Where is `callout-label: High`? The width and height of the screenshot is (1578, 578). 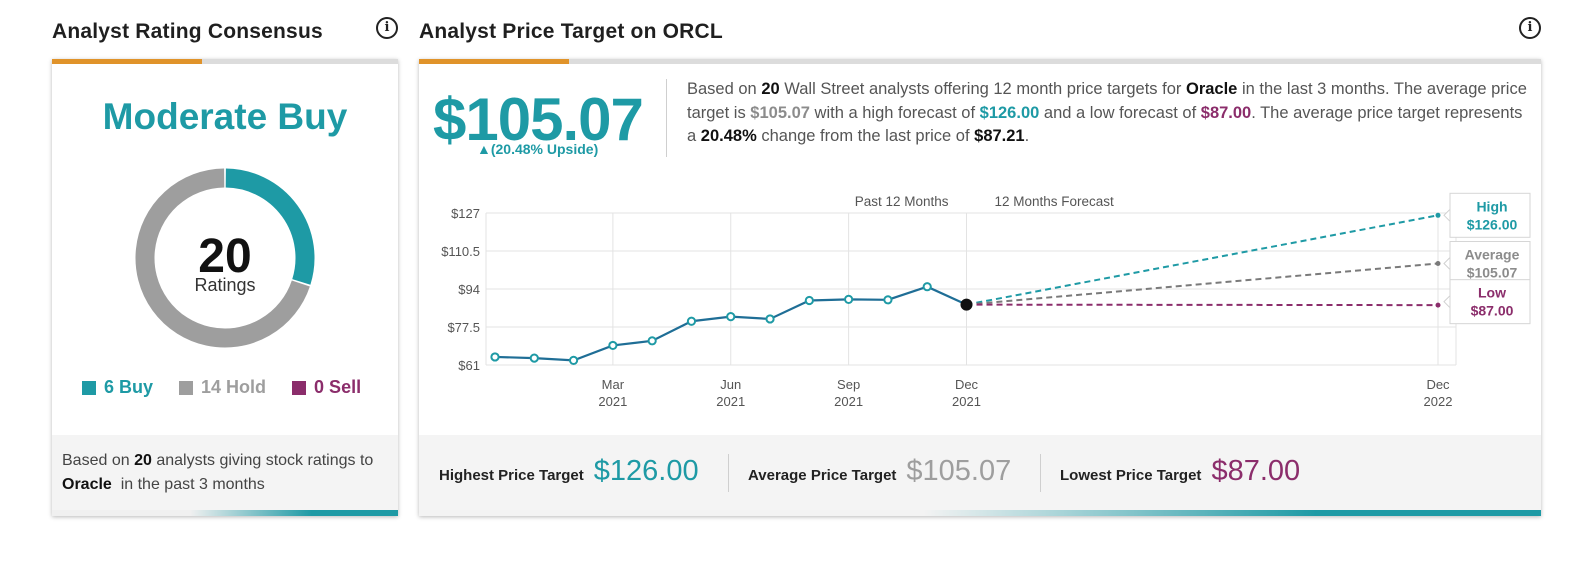 callout-label: High is located at coordinates (1491, 206).